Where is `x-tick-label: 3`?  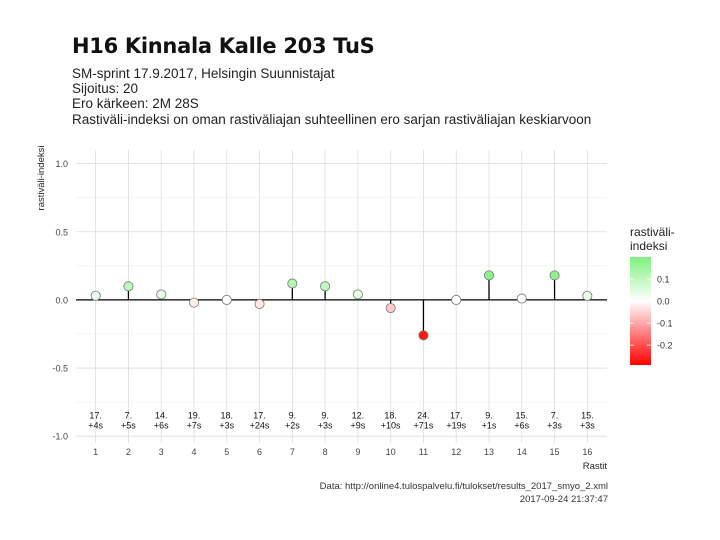 x-tick-label: 3 is located at coordinates (161, 452).